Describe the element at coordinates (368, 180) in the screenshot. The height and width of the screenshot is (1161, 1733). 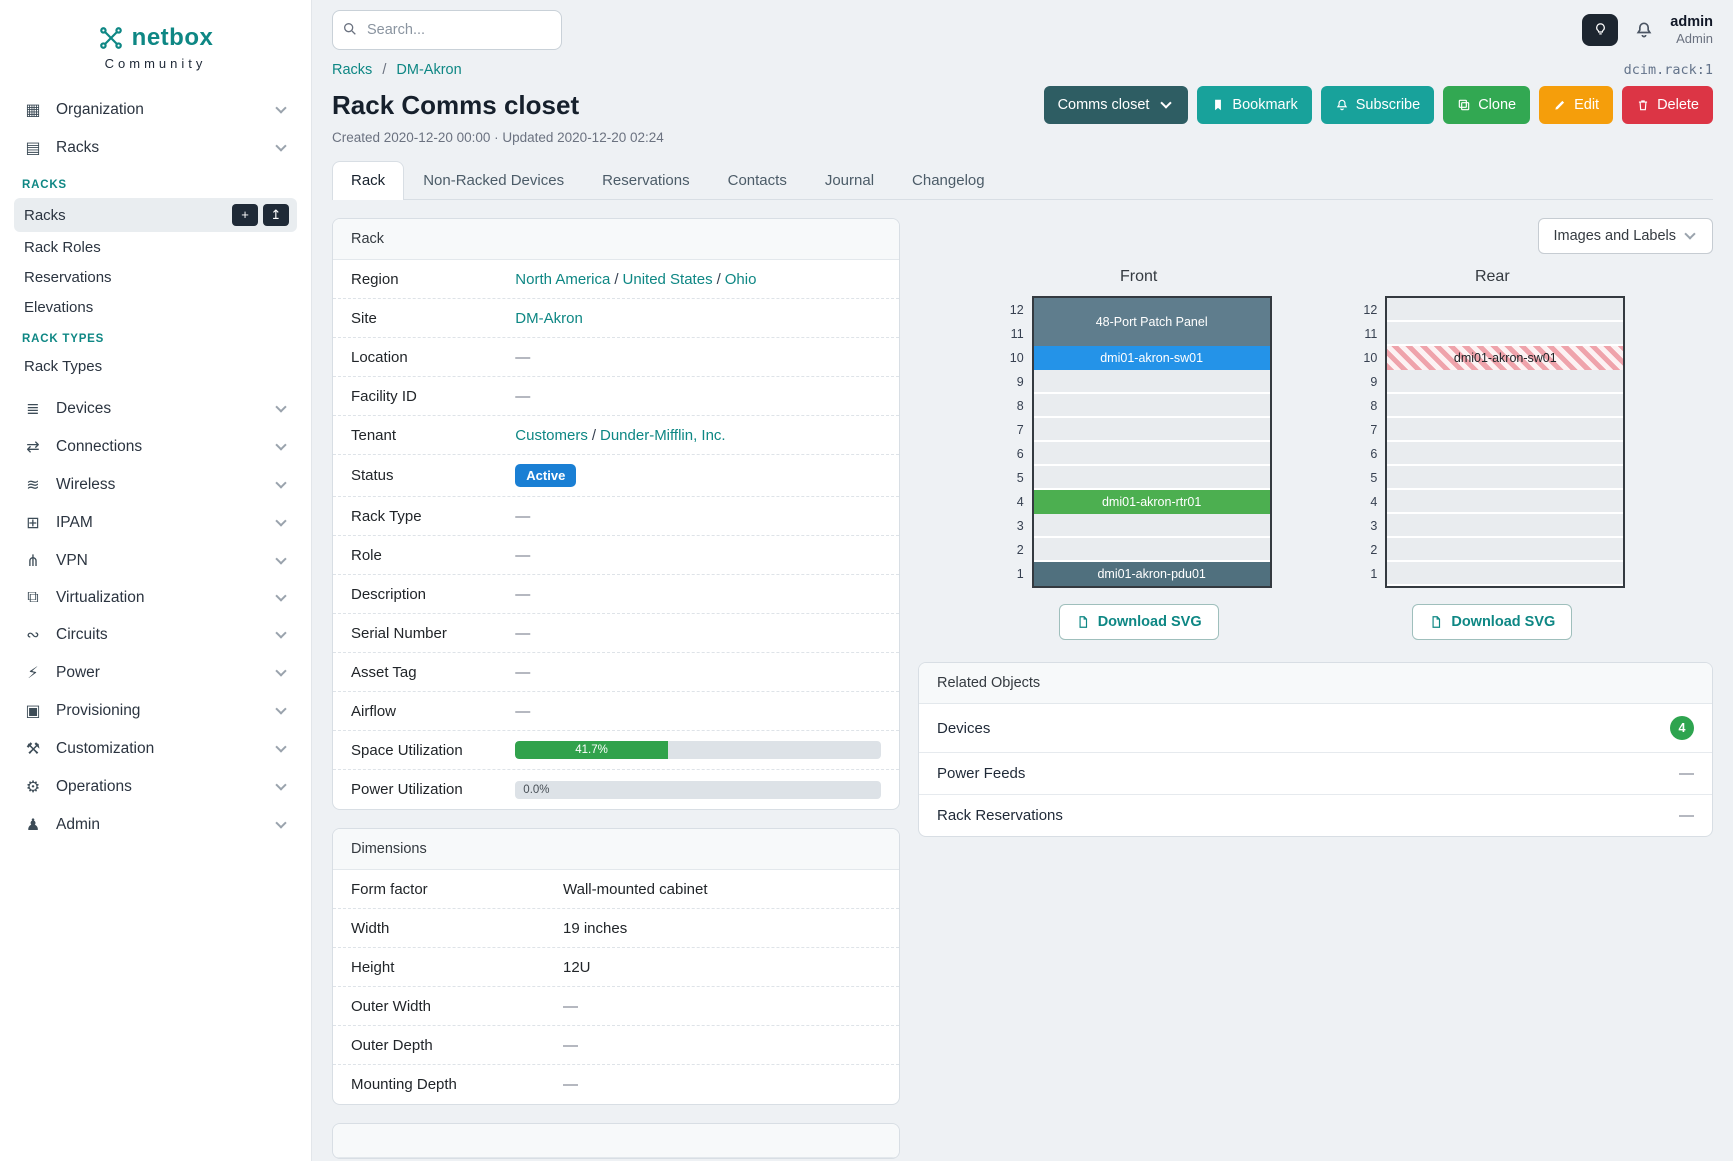
I see `tab-rack: Rack` at that location.